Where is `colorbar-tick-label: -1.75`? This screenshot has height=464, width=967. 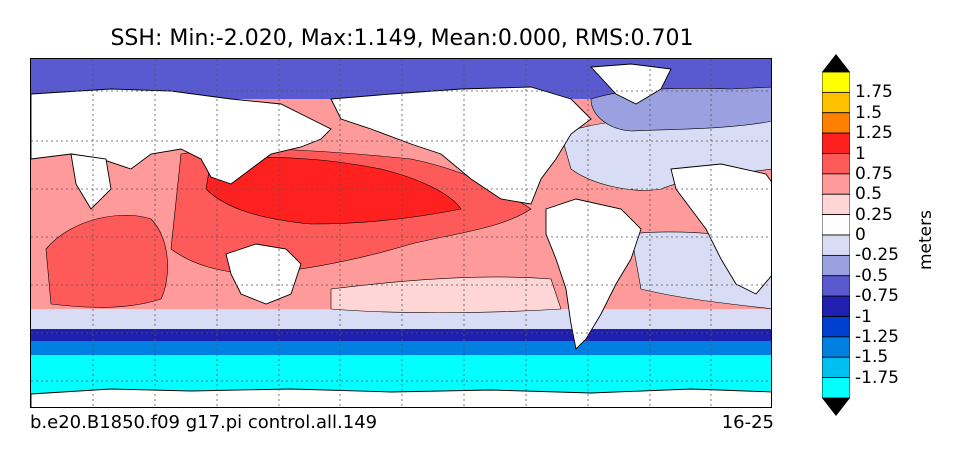
colorbar-tick-label: -1.75 is located at coordinates (877, 377).